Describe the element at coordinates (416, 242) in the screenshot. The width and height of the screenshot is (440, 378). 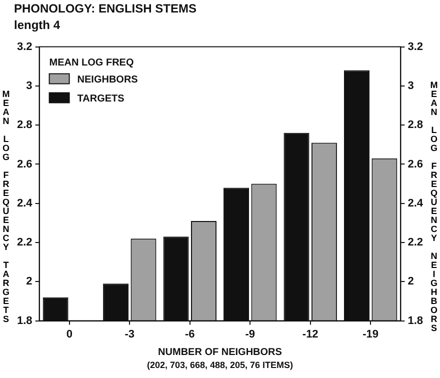
I see `y2-tick-label: 2.2` at that location.